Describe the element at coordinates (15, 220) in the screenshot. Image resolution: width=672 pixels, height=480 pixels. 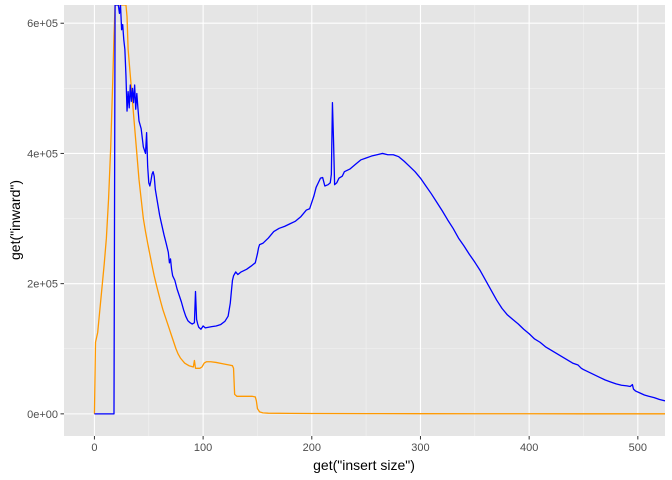
I see `y-axis-title: get("inward")` at that location.